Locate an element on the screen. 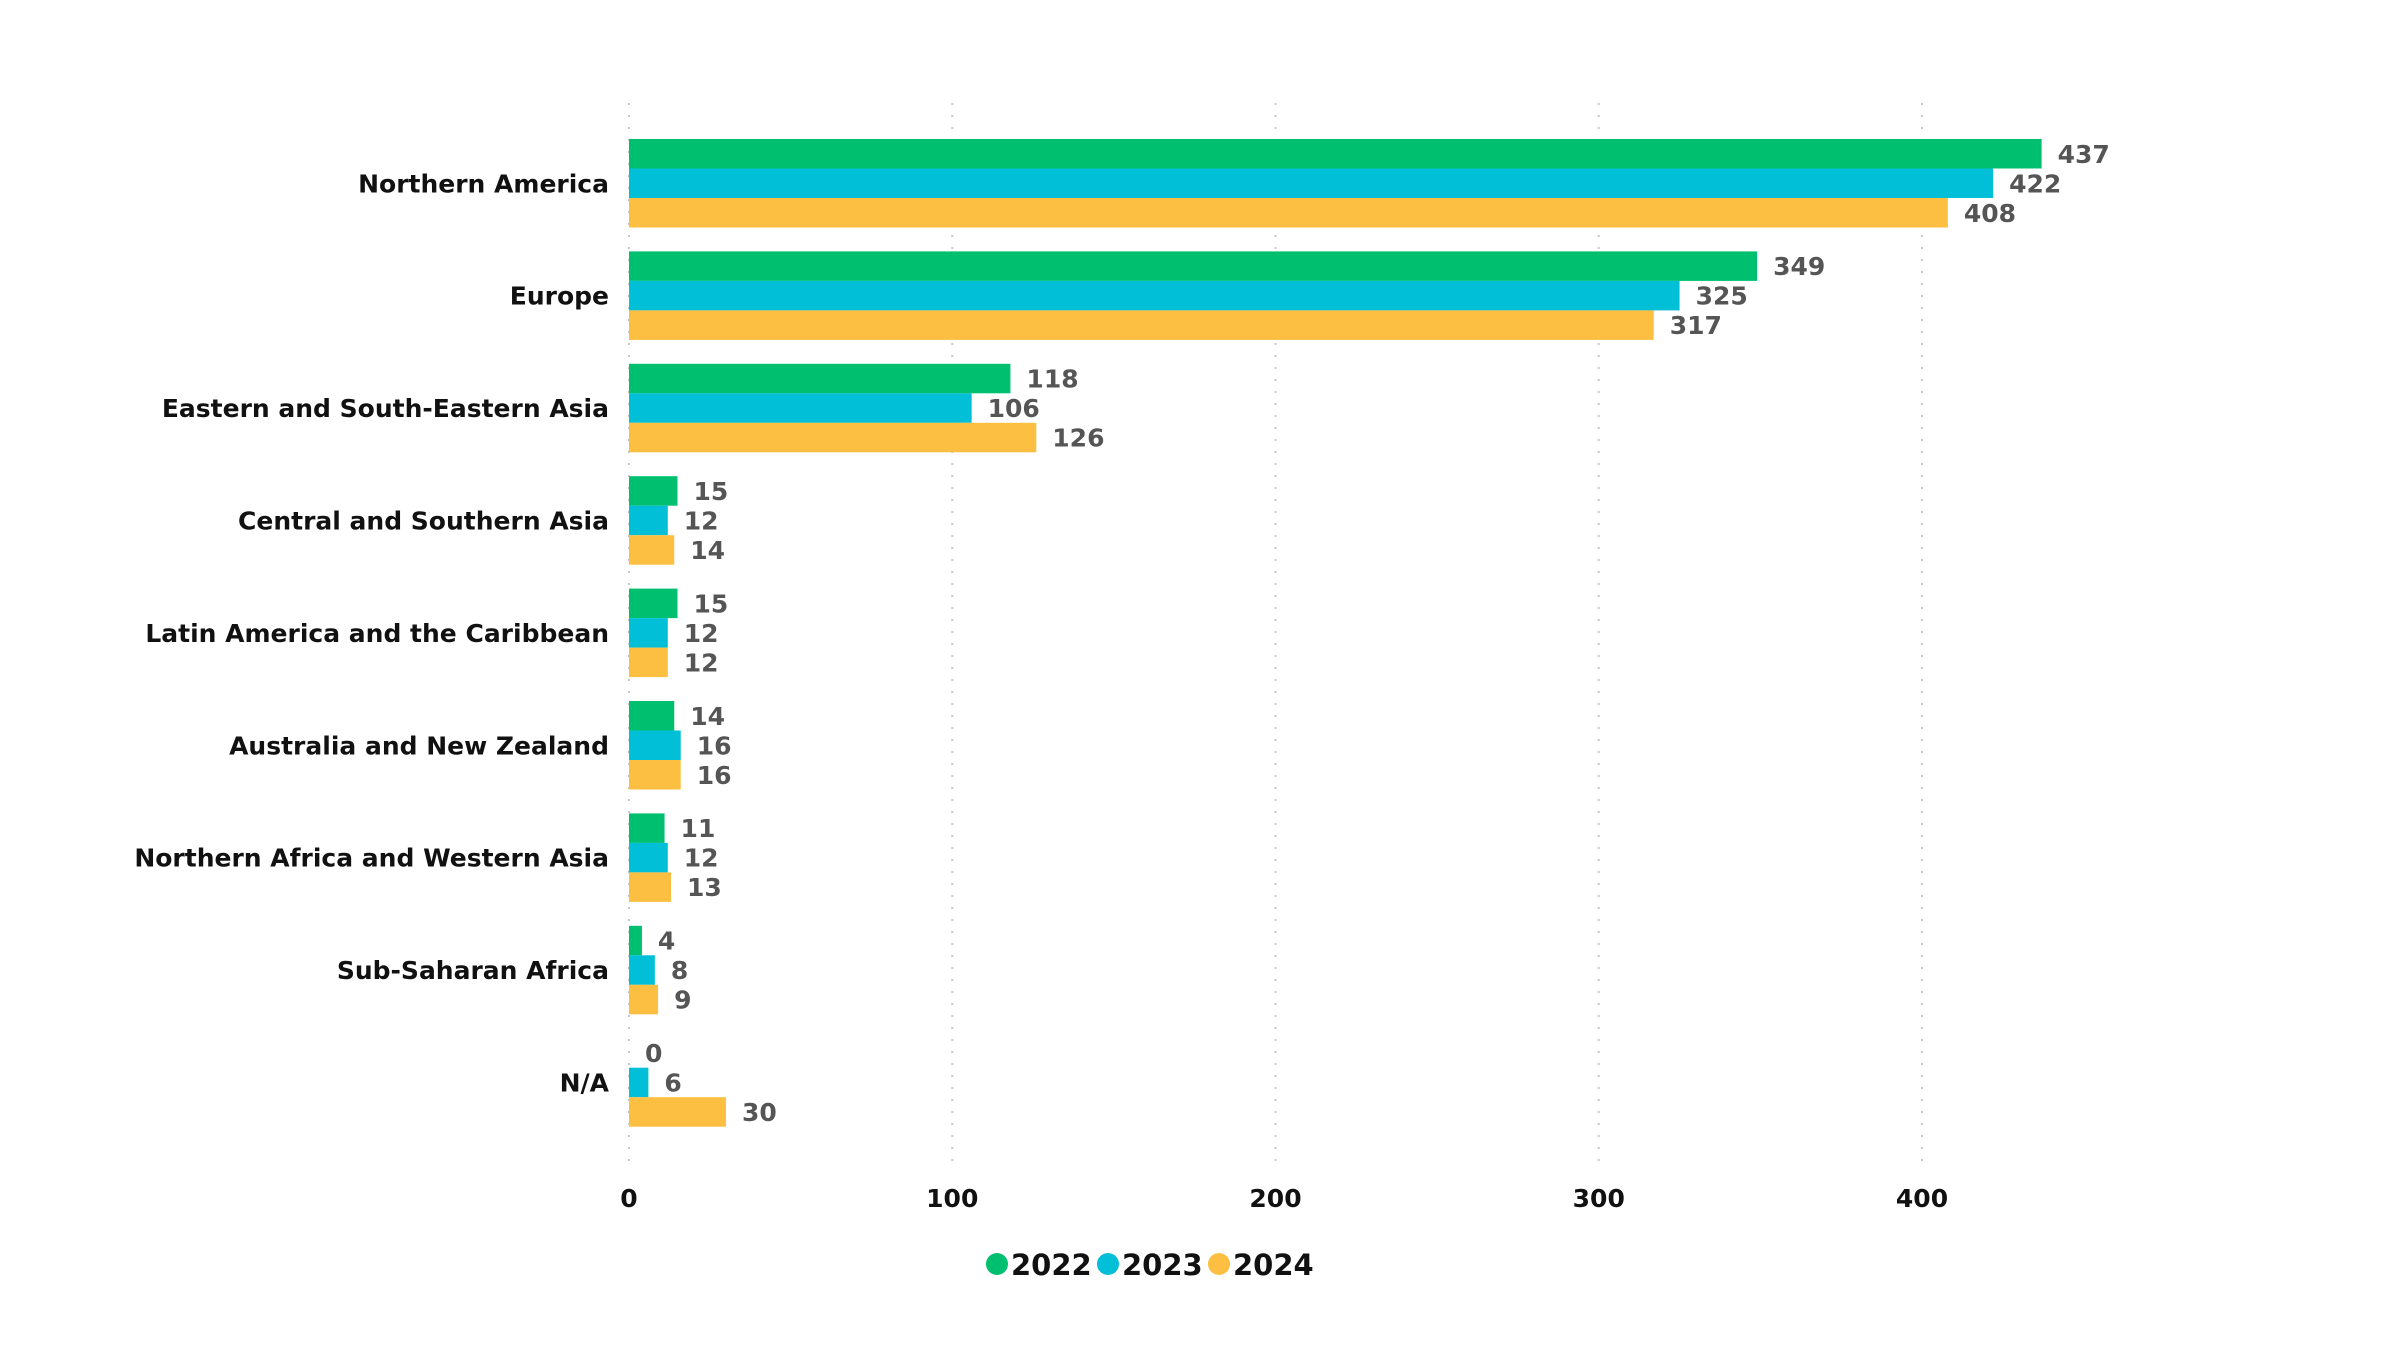 This screenshot has height=1350, width=2400. category-label: Europe is located at coordinates (559, 296).